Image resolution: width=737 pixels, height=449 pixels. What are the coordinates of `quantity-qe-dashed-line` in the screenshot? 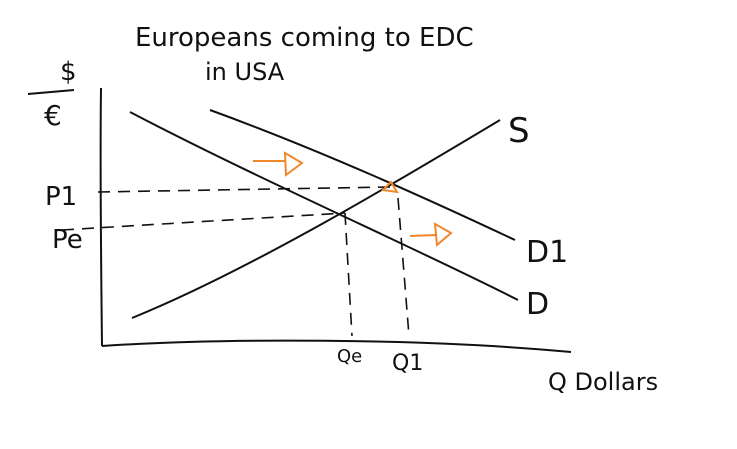 It's located at (348, 274).